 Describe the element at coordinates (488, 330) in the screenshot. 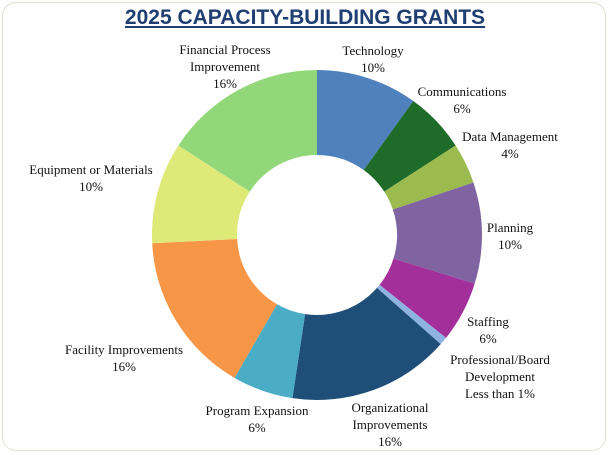

I see `slice-label: Staffing 6%` at that location.